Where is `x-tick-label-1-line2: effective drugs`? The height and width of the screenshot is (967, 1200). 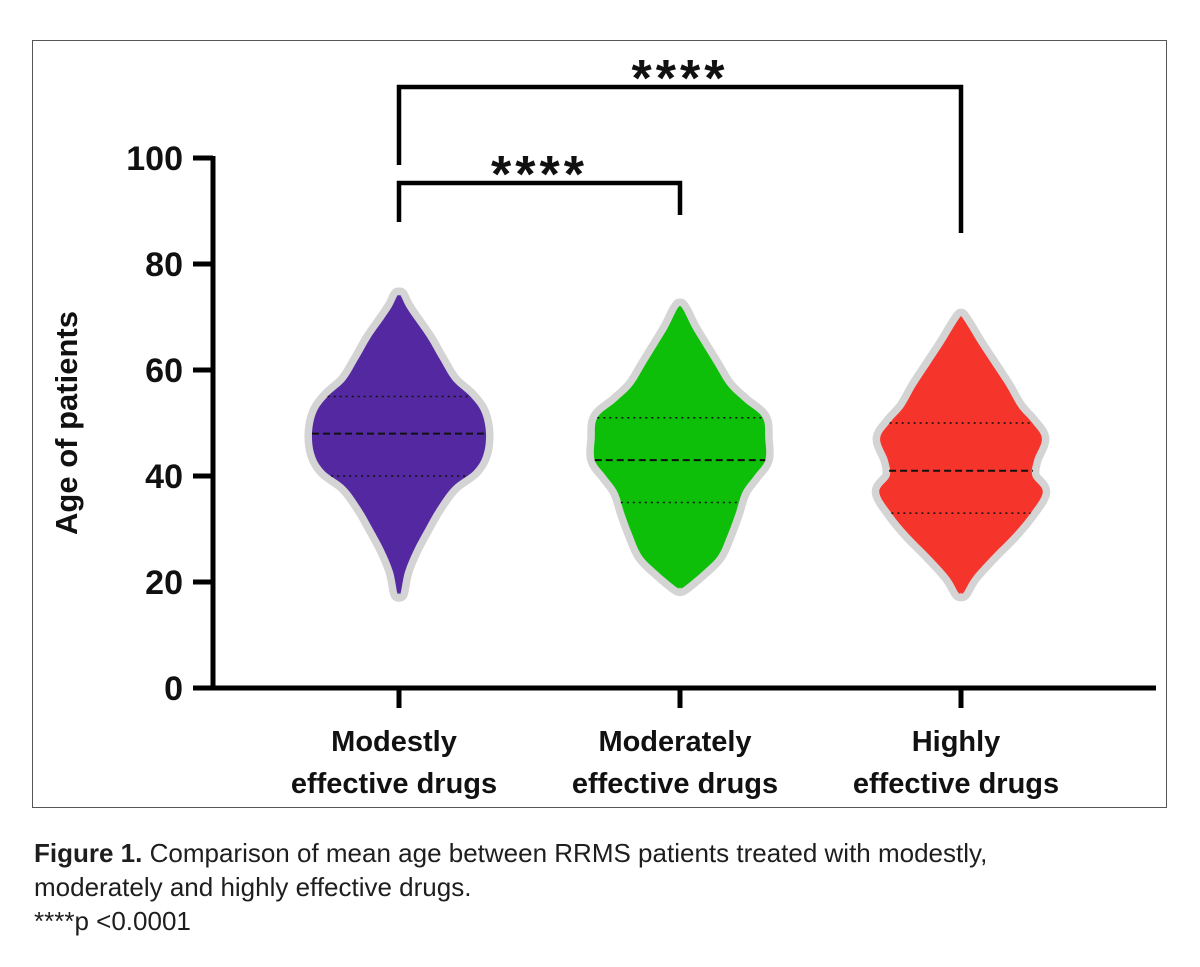
x-tick-label-1-line2: effective drugs is located at coordinates (394, 784).